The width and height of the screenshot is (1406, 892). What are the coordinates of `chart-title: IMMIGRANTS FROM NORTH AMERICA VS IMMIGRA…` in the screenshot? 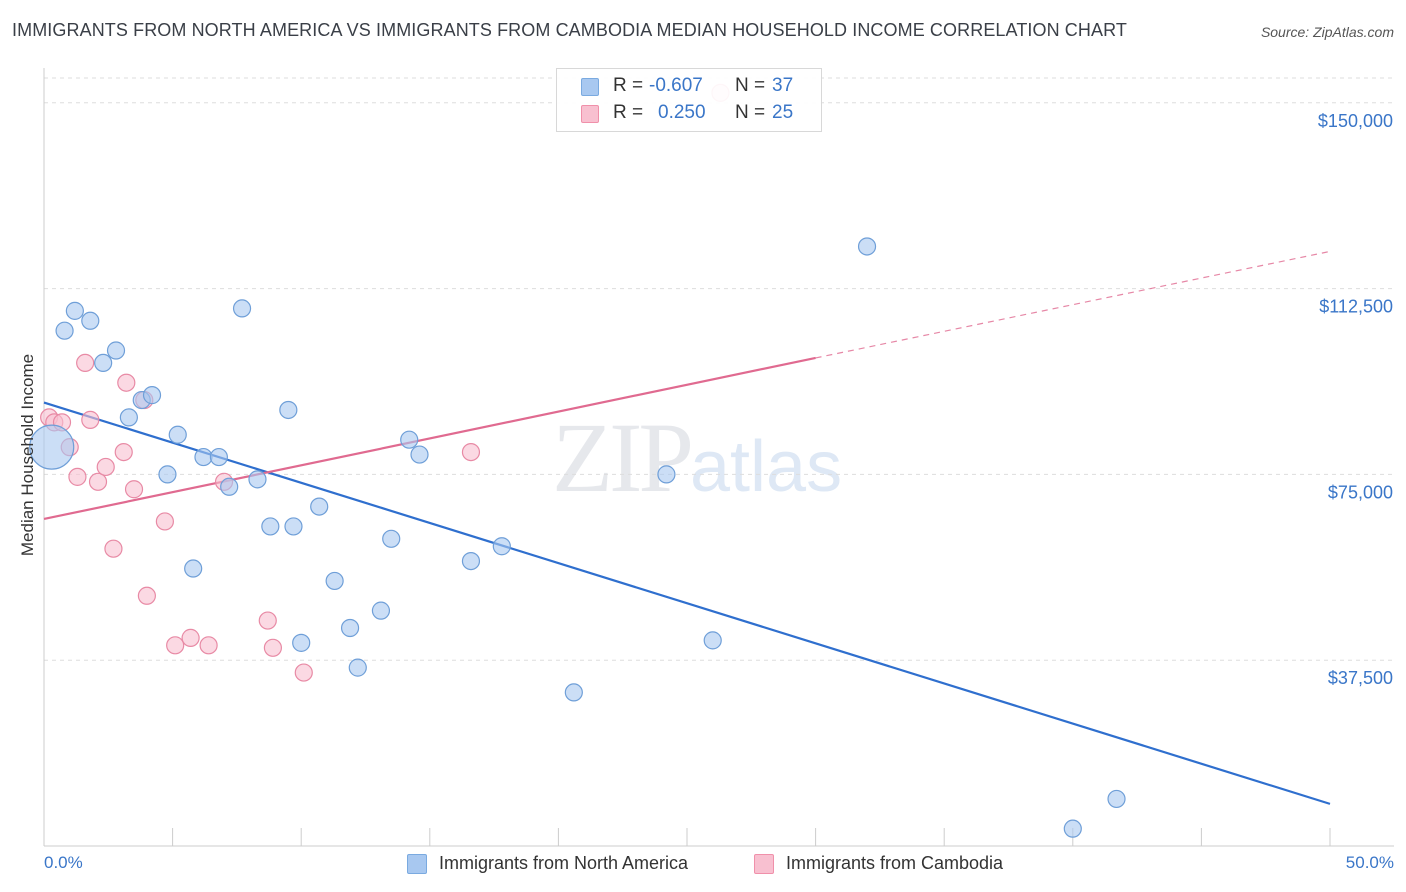 It's located at (569, 30).